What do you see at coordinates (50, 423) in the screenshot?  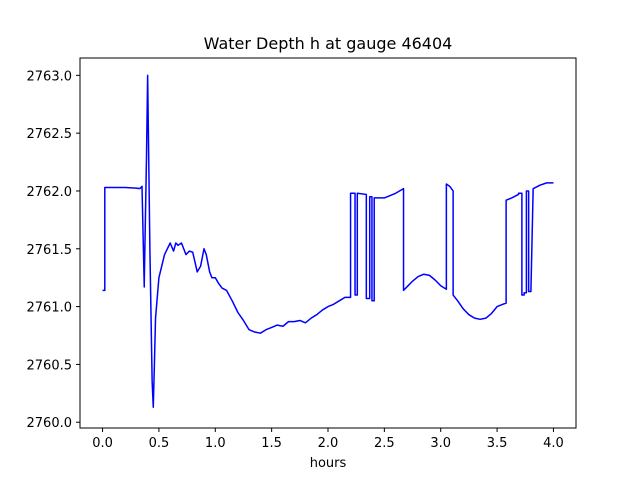 I see `y-tick-label: 2760.0` at bounding box center [50, 423].